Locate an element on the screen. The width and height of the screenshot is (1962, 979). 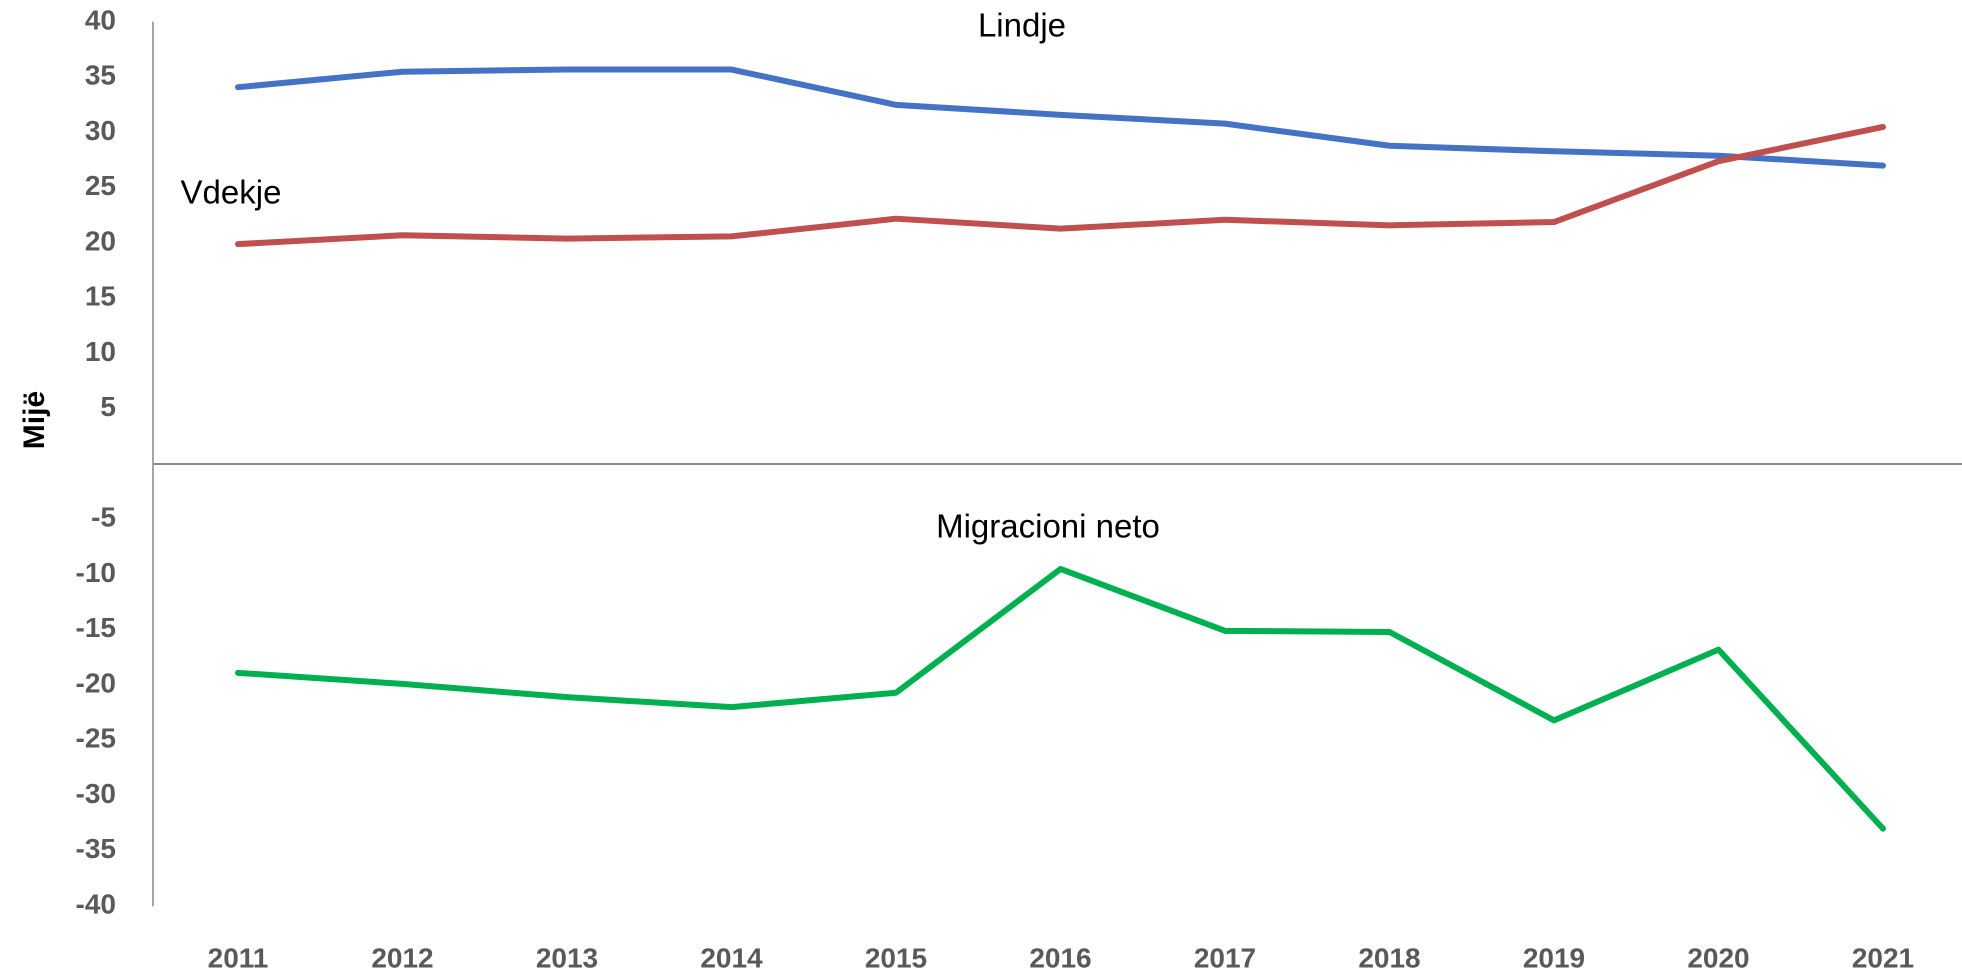
y-tick-label: 30 is located at coordinates (100, 130).